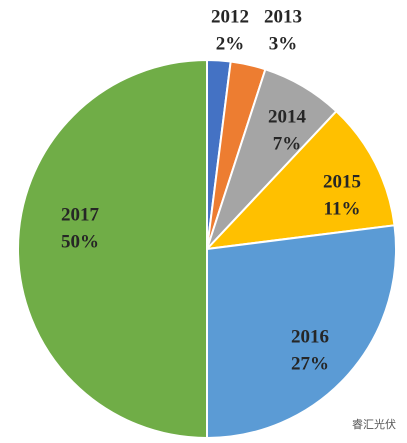 The height and width of the screenshot is (443, 407). Describe the element at coordinates (374, 424) in the screenshot. I see `watermark: 睿汇光伏` at that location.